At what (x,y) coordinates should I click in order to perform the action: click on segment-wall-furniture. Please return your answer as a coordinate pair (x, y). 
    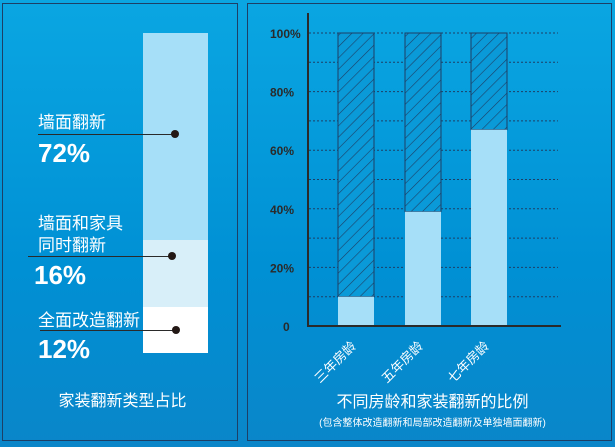
    Looking at the image, I should click on (175, 273).